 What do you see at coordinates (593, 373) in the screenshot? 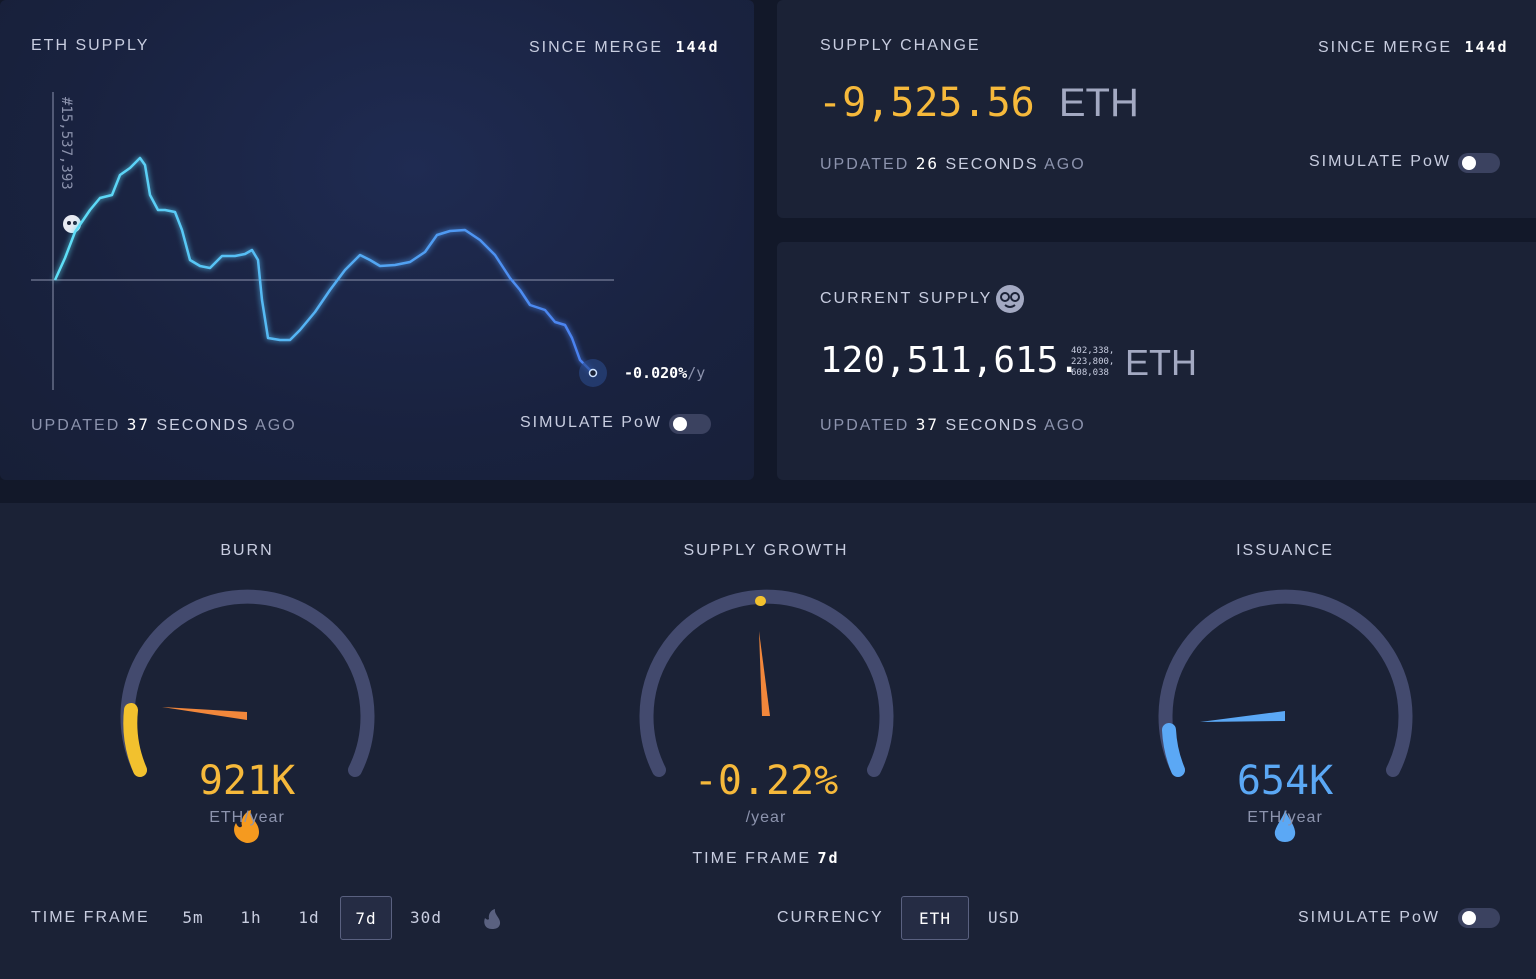
I see `end-marker` at bounding box center [593, 373].